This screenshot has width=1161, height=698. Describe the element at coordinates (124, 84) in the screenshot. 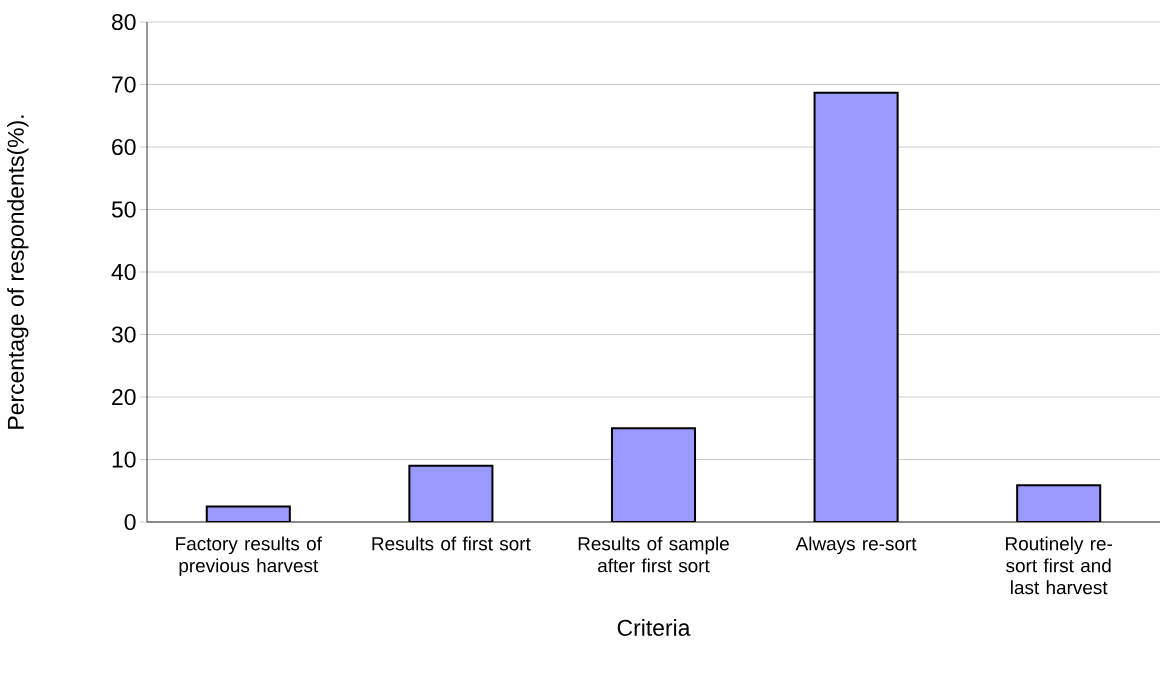

I see `y-tick-label: 70` at that location.